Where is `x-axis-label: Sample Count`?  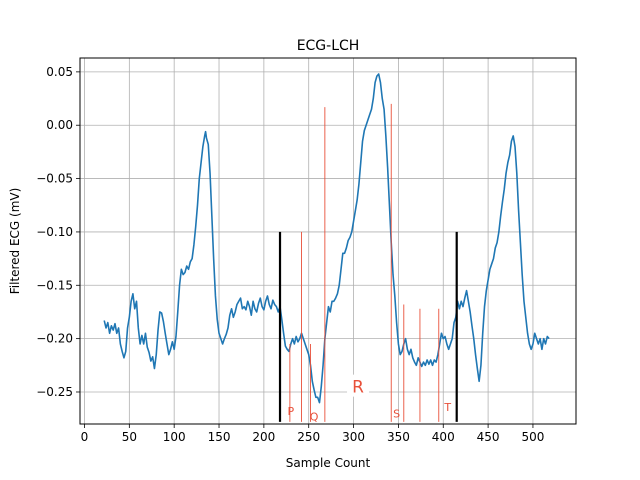 x-axis-label: Sample Count is located at coordinates (328, 463).